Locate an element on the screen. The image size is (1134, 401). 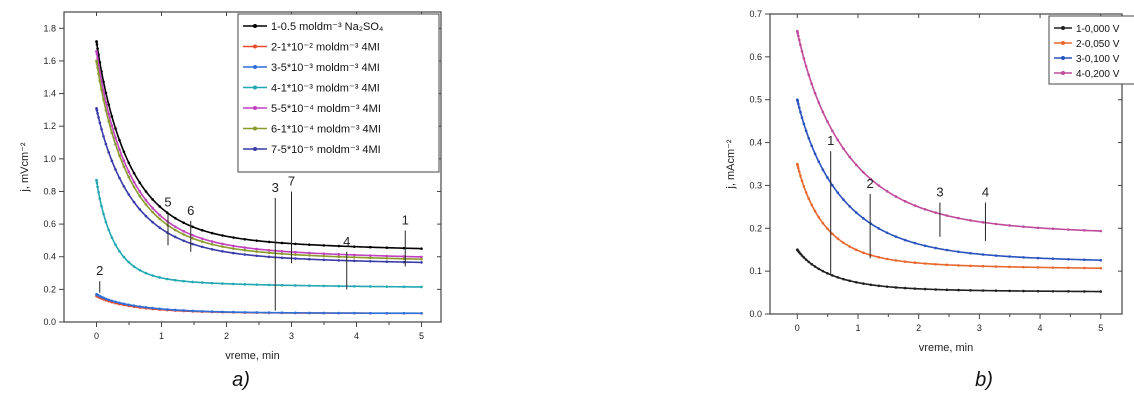
y-tick-label: 1.8 is located at coordinates (49, 28).